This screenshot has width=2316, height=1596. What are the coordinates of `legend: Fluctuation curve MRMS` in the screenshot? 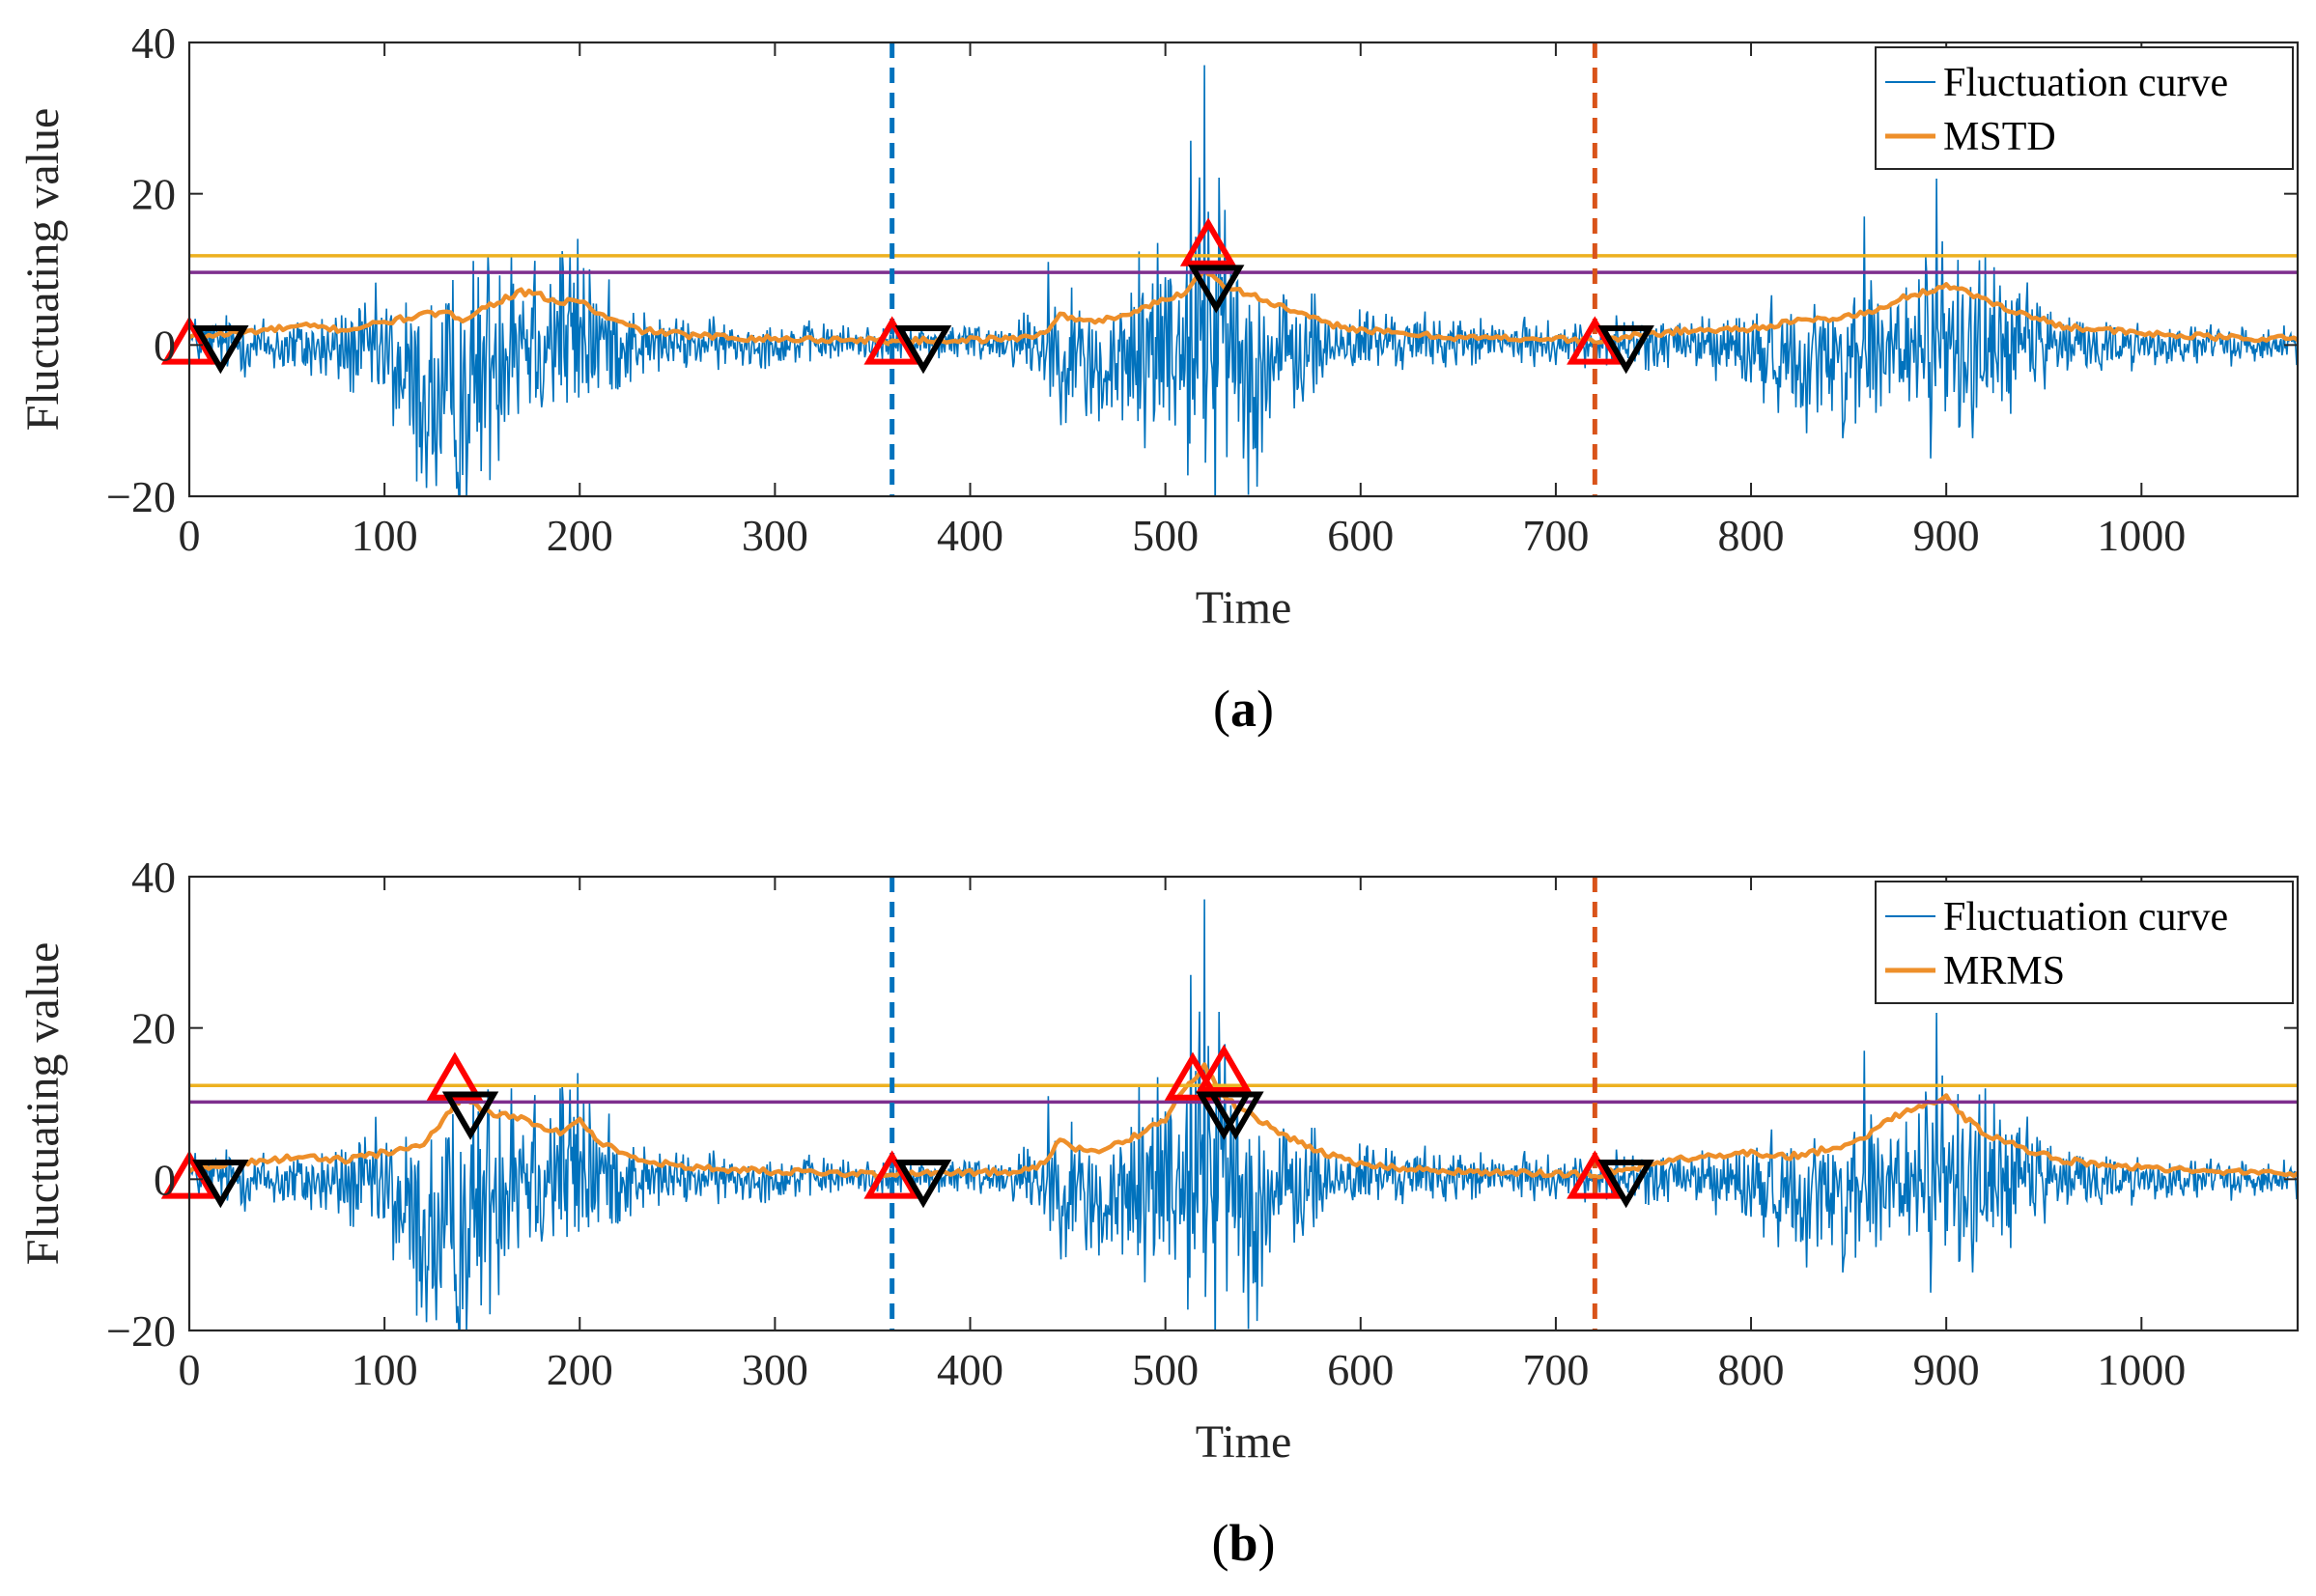 It's located at (2084, 943).